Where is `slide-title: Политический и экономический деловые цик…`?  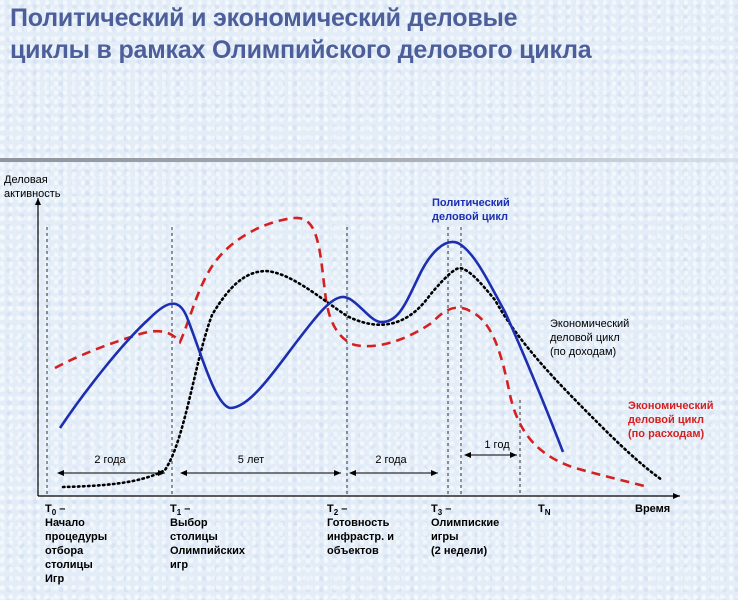 slide-title: Политический и экономический деловые цик… is located at coordinates (372, 34).